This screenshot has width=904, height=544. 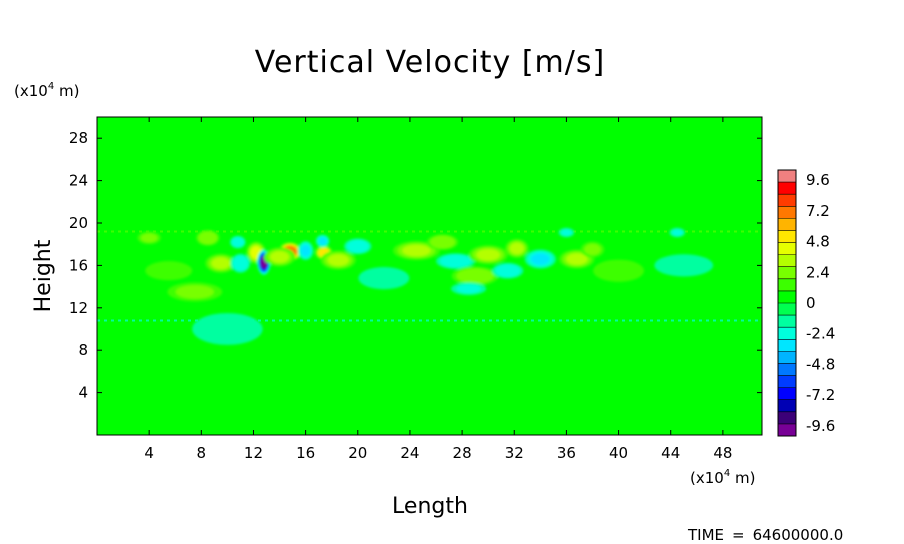 What do you see at coordinates (820, 334) in the screenshot?
I see `colorbar-label: -2.4` at bounding box center [820, 334].